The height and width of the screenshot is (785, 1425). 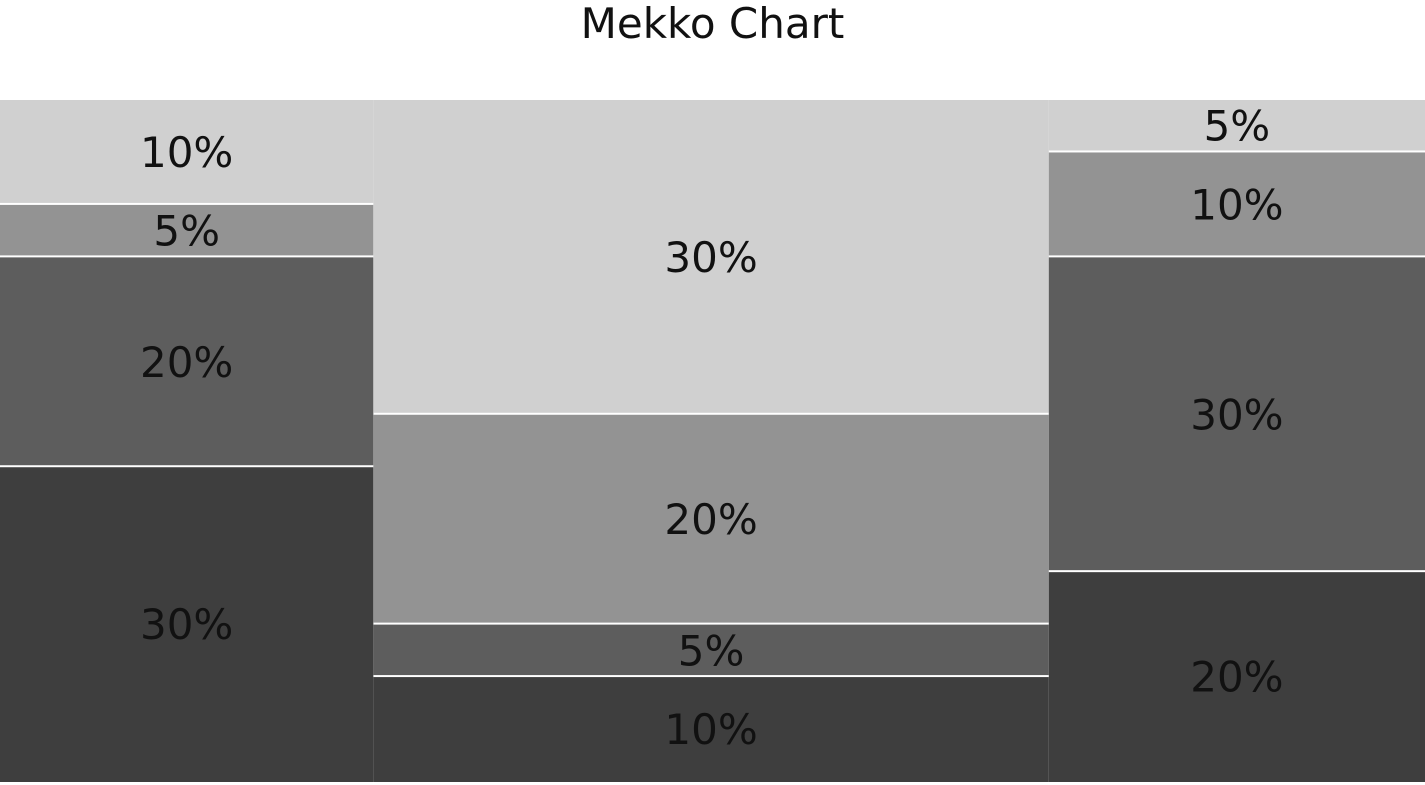 I want to click on mekko-segment-label-3-3: 30%, so click(x=1236, y=414).